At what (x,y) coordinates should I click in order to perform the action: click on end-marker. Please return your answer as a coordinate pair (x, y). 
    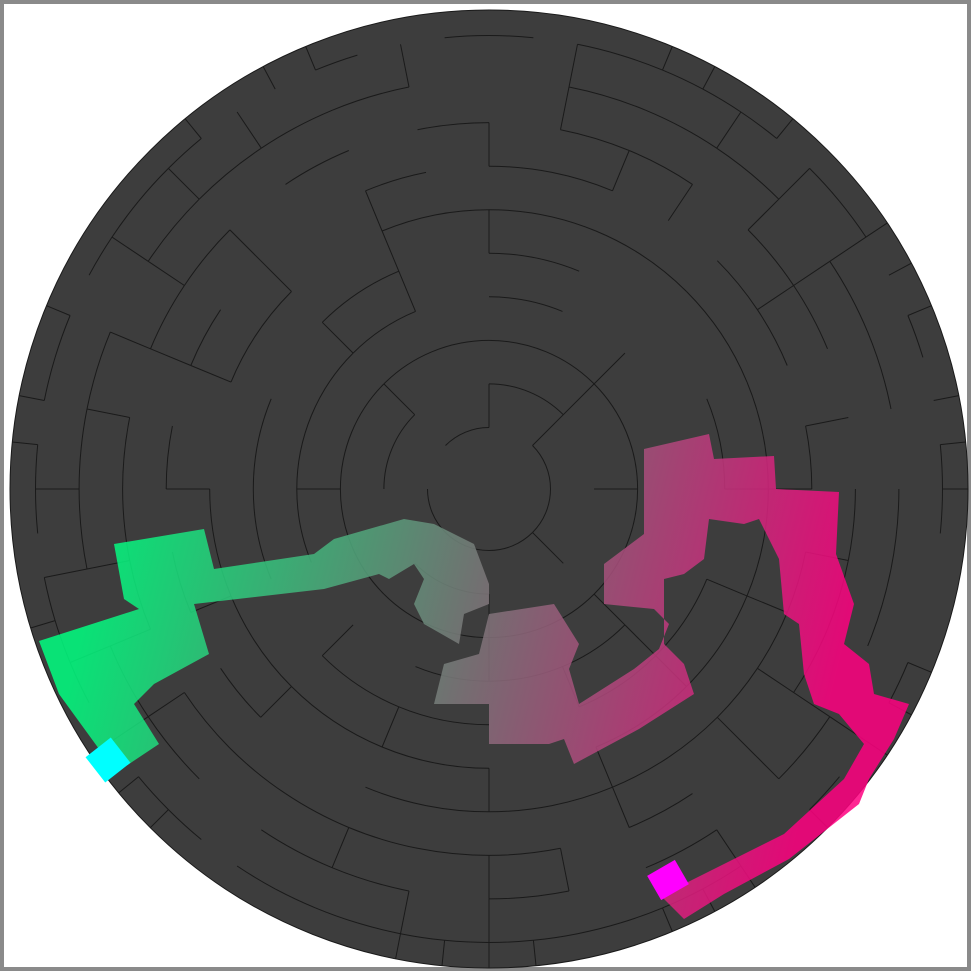
    Looking at the image, I should click on (668, 880).